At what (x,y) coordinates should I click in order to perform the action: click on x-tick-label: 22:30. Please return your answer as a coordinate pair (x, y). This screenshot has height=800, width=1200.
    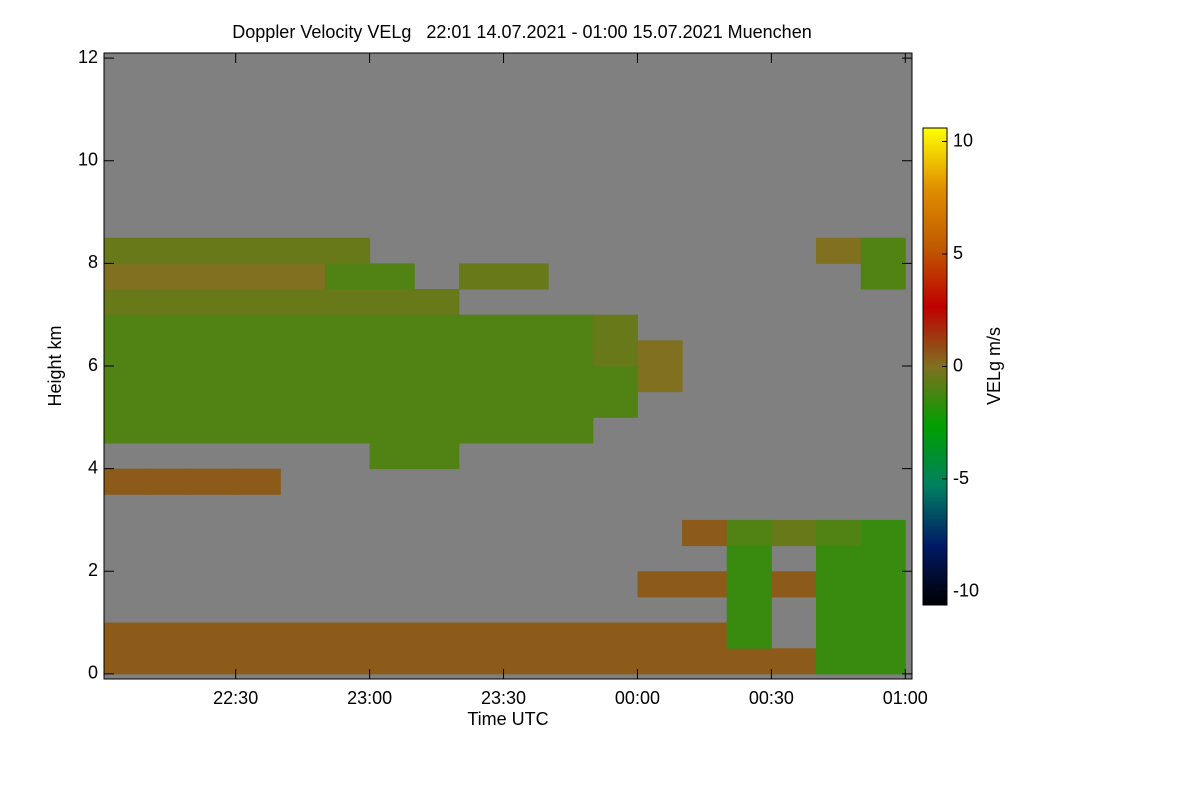
    Looking at the image, I should click on (235, 698).